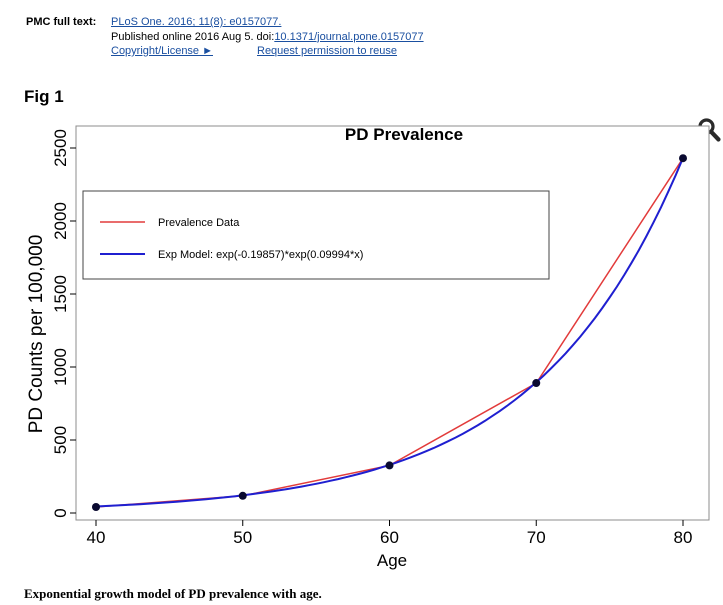  Describe the element at coordinates (60, 221) in the screenshot. I see `y-tick-label: 2000` at that location.